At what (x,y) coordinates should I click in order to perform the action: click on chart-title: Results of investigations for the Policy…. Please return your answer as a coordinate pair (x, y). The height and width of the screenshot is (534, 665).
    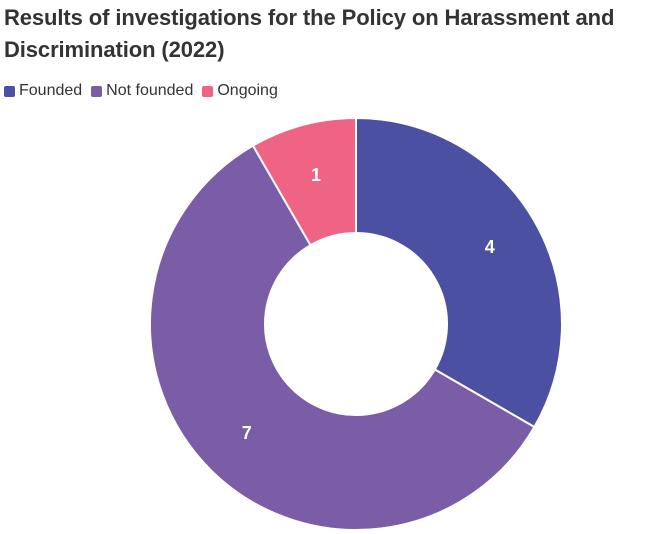
    Looking at the image, I should click on (309, 33).